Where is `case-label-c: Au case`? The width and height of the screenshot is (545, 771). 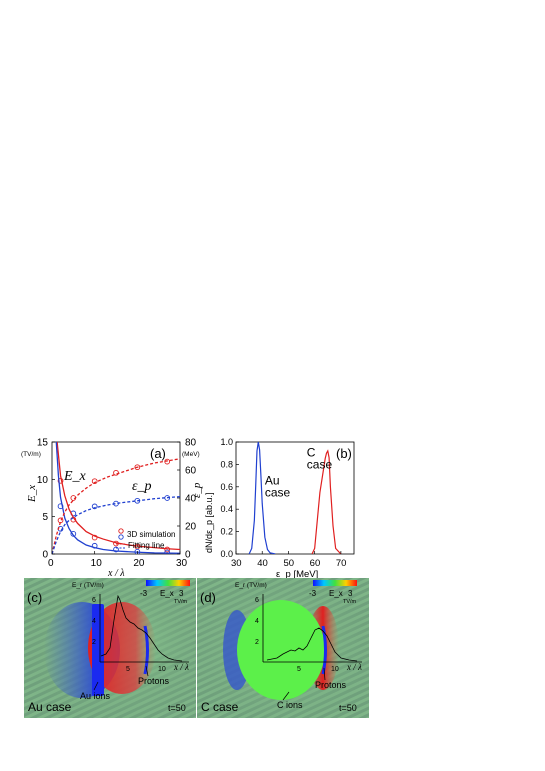
case-label-c: Au case is located at coordinates (50, 707).